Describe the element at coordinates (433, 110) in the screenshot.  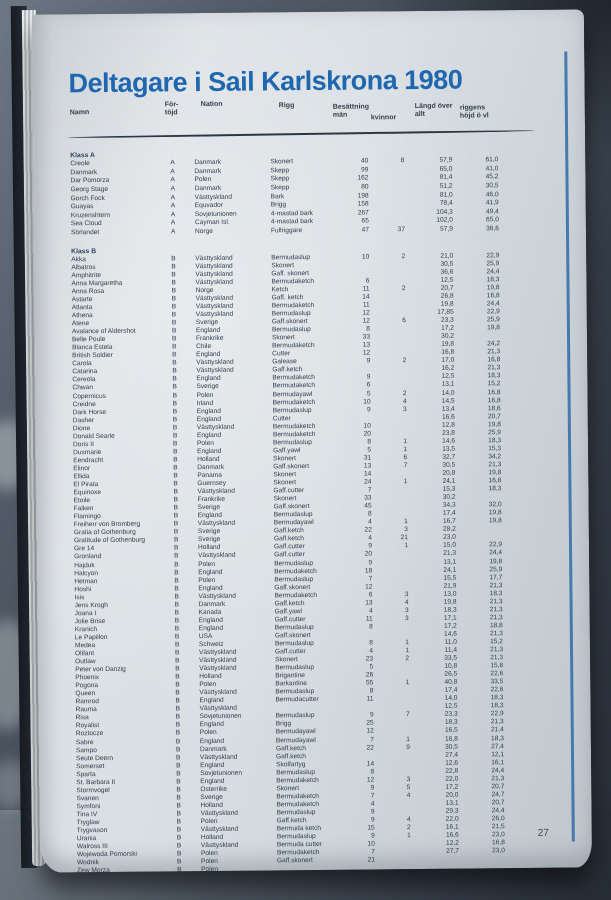
I see `column-header-langd-over-allt: Längd över allt` at that location.